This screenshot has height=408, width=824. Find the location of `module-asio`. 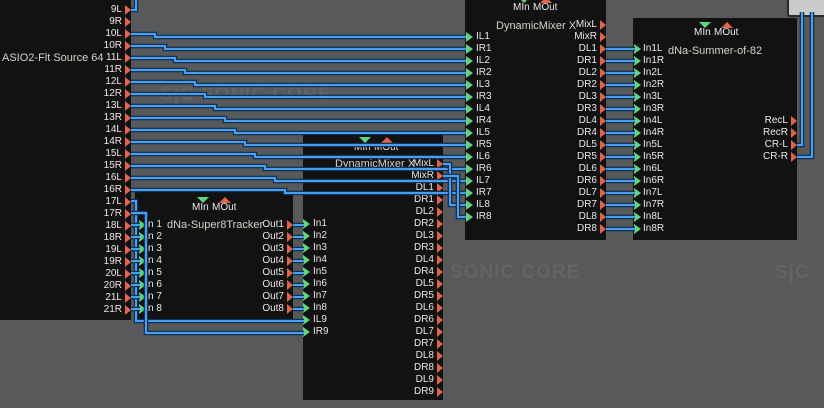

module-asio is located at coordinates (65, 160).